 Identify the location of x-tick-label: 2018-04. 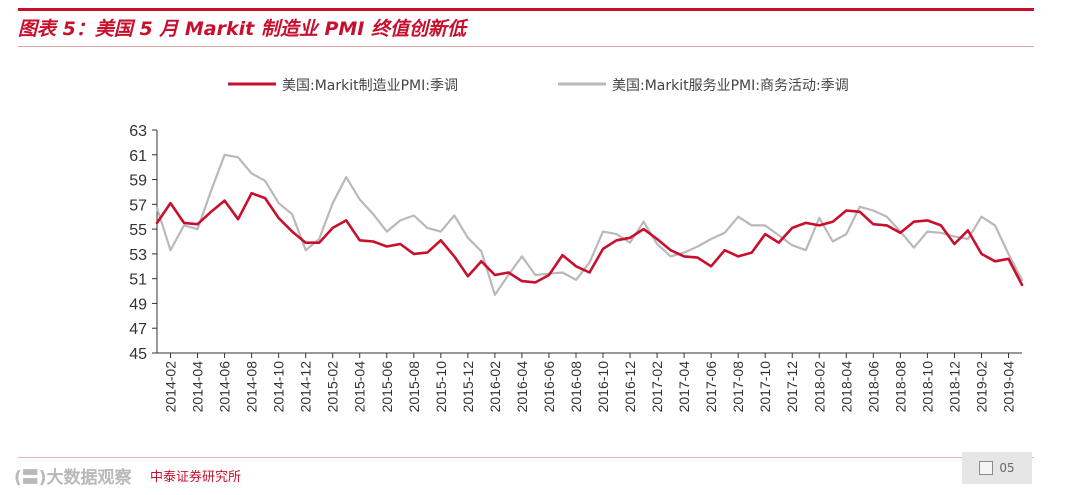
(846, 387).